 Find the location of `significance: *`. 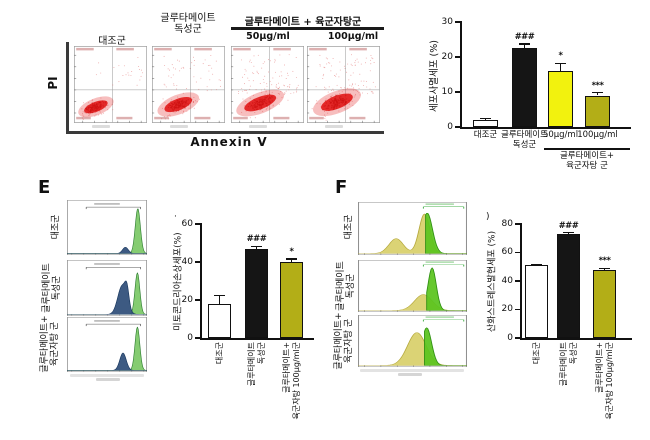

significance: * is located at coordinates (560, 56).